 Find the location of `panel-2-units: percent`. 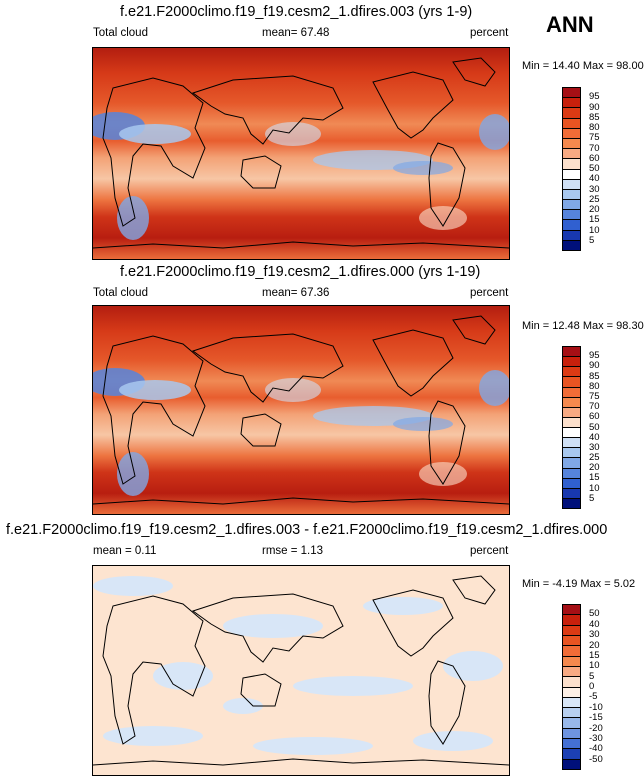

panel-2-units: percent is located at coordinates (489, 293).